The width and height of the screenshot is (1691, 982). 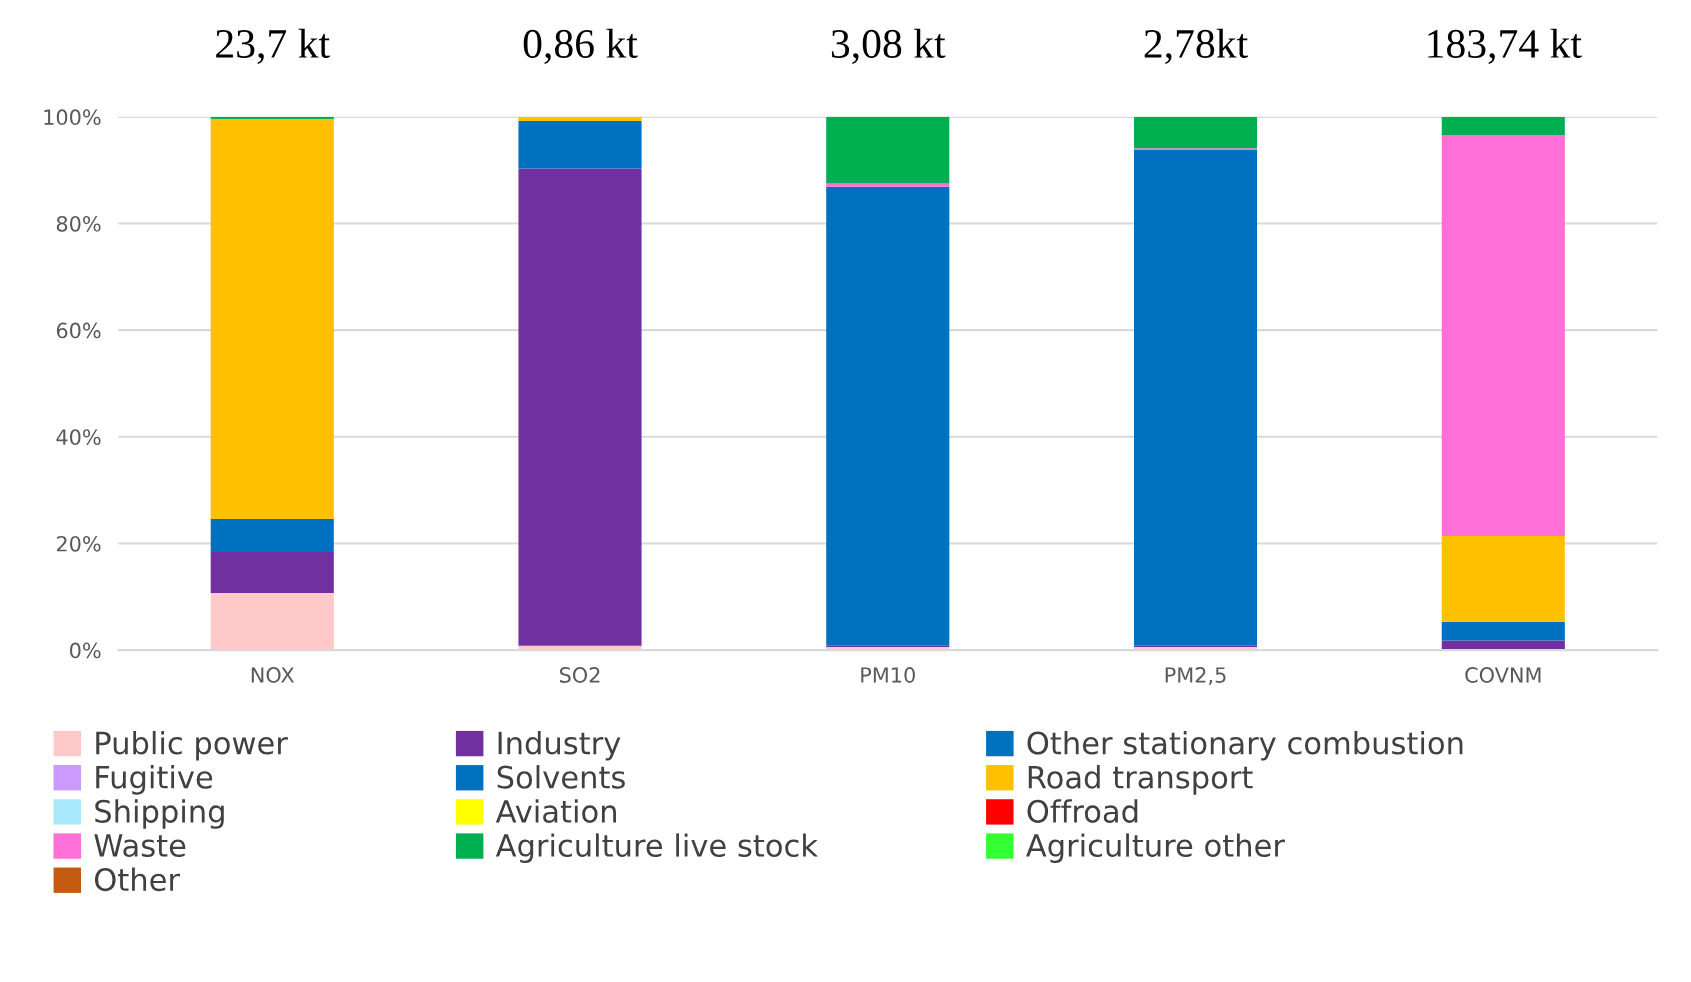 What do you see at coordinates (85, 650) in the screenshot?
I see `y-tick-label: 0%` at bounding box center [85, 650].